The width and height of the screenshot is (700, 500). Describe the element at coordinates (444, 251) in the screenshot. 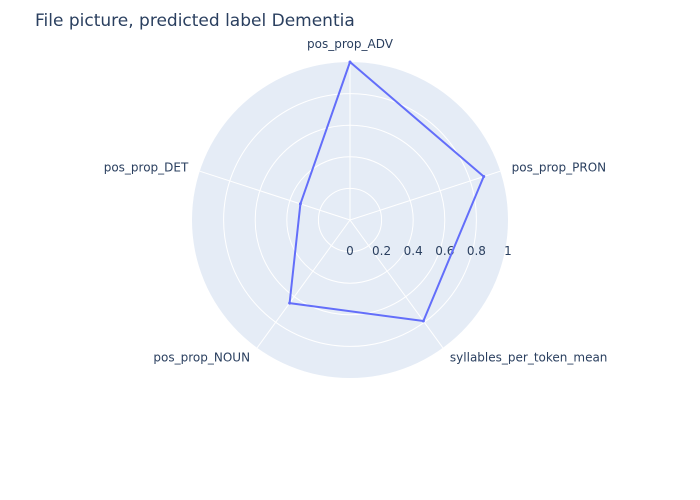

I see `radial-tick-label: 0.6` at that location.